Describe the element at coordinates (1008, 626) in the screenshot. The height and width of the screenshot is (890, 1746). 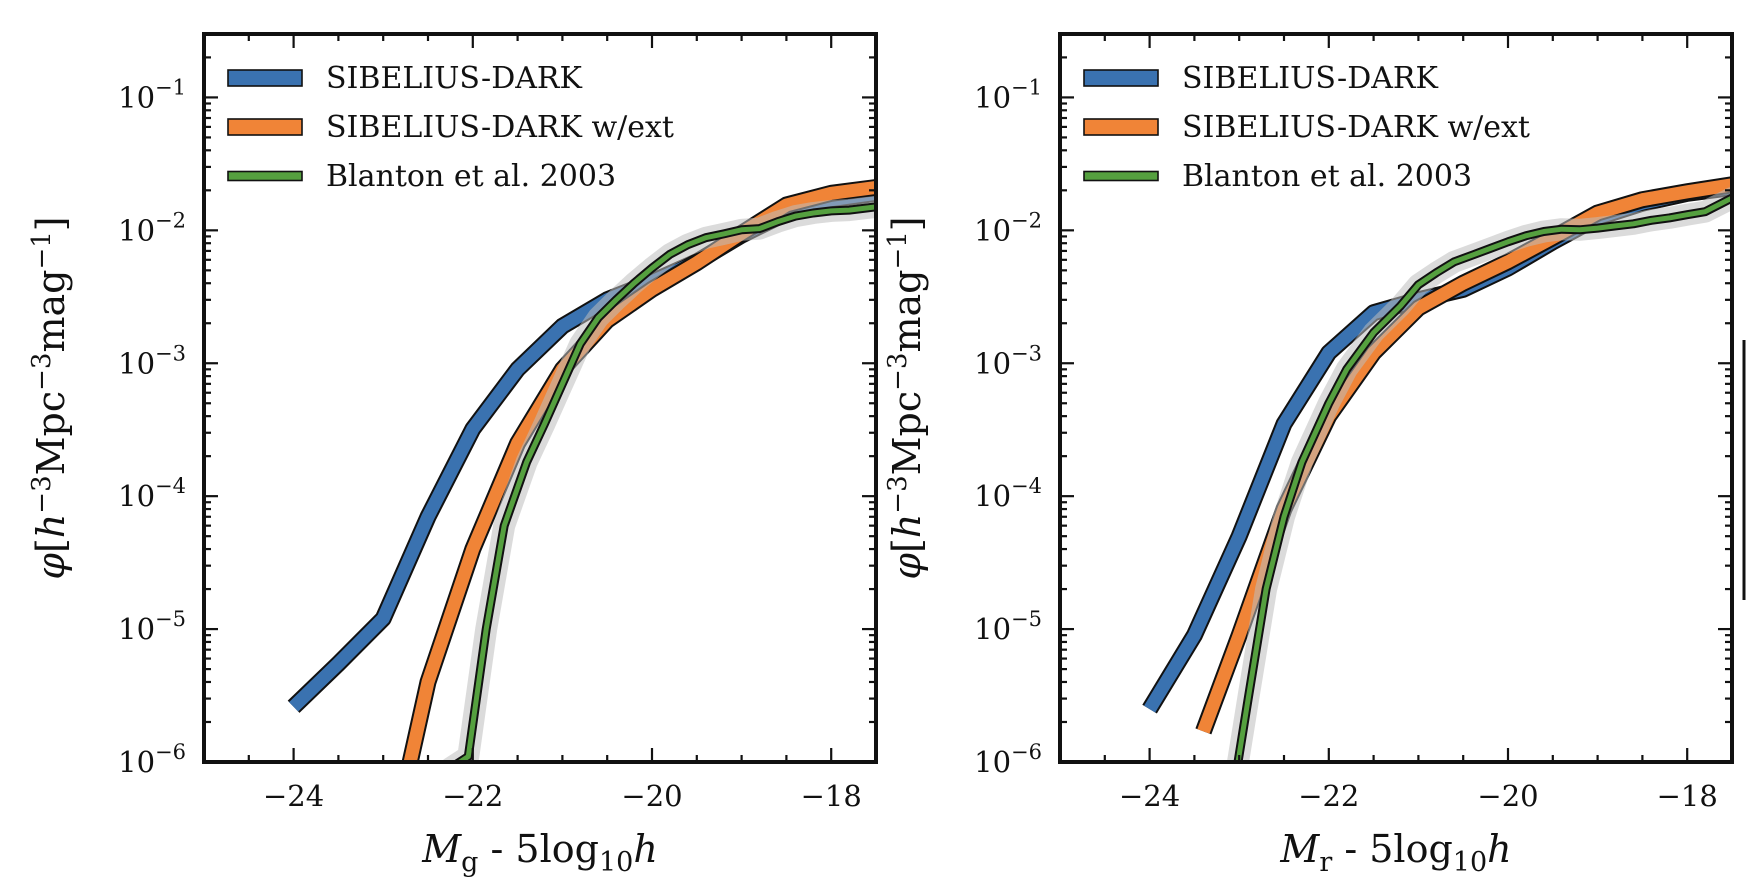
I see `chart-2-y-tick-label: 10⁻⁵` at that location.